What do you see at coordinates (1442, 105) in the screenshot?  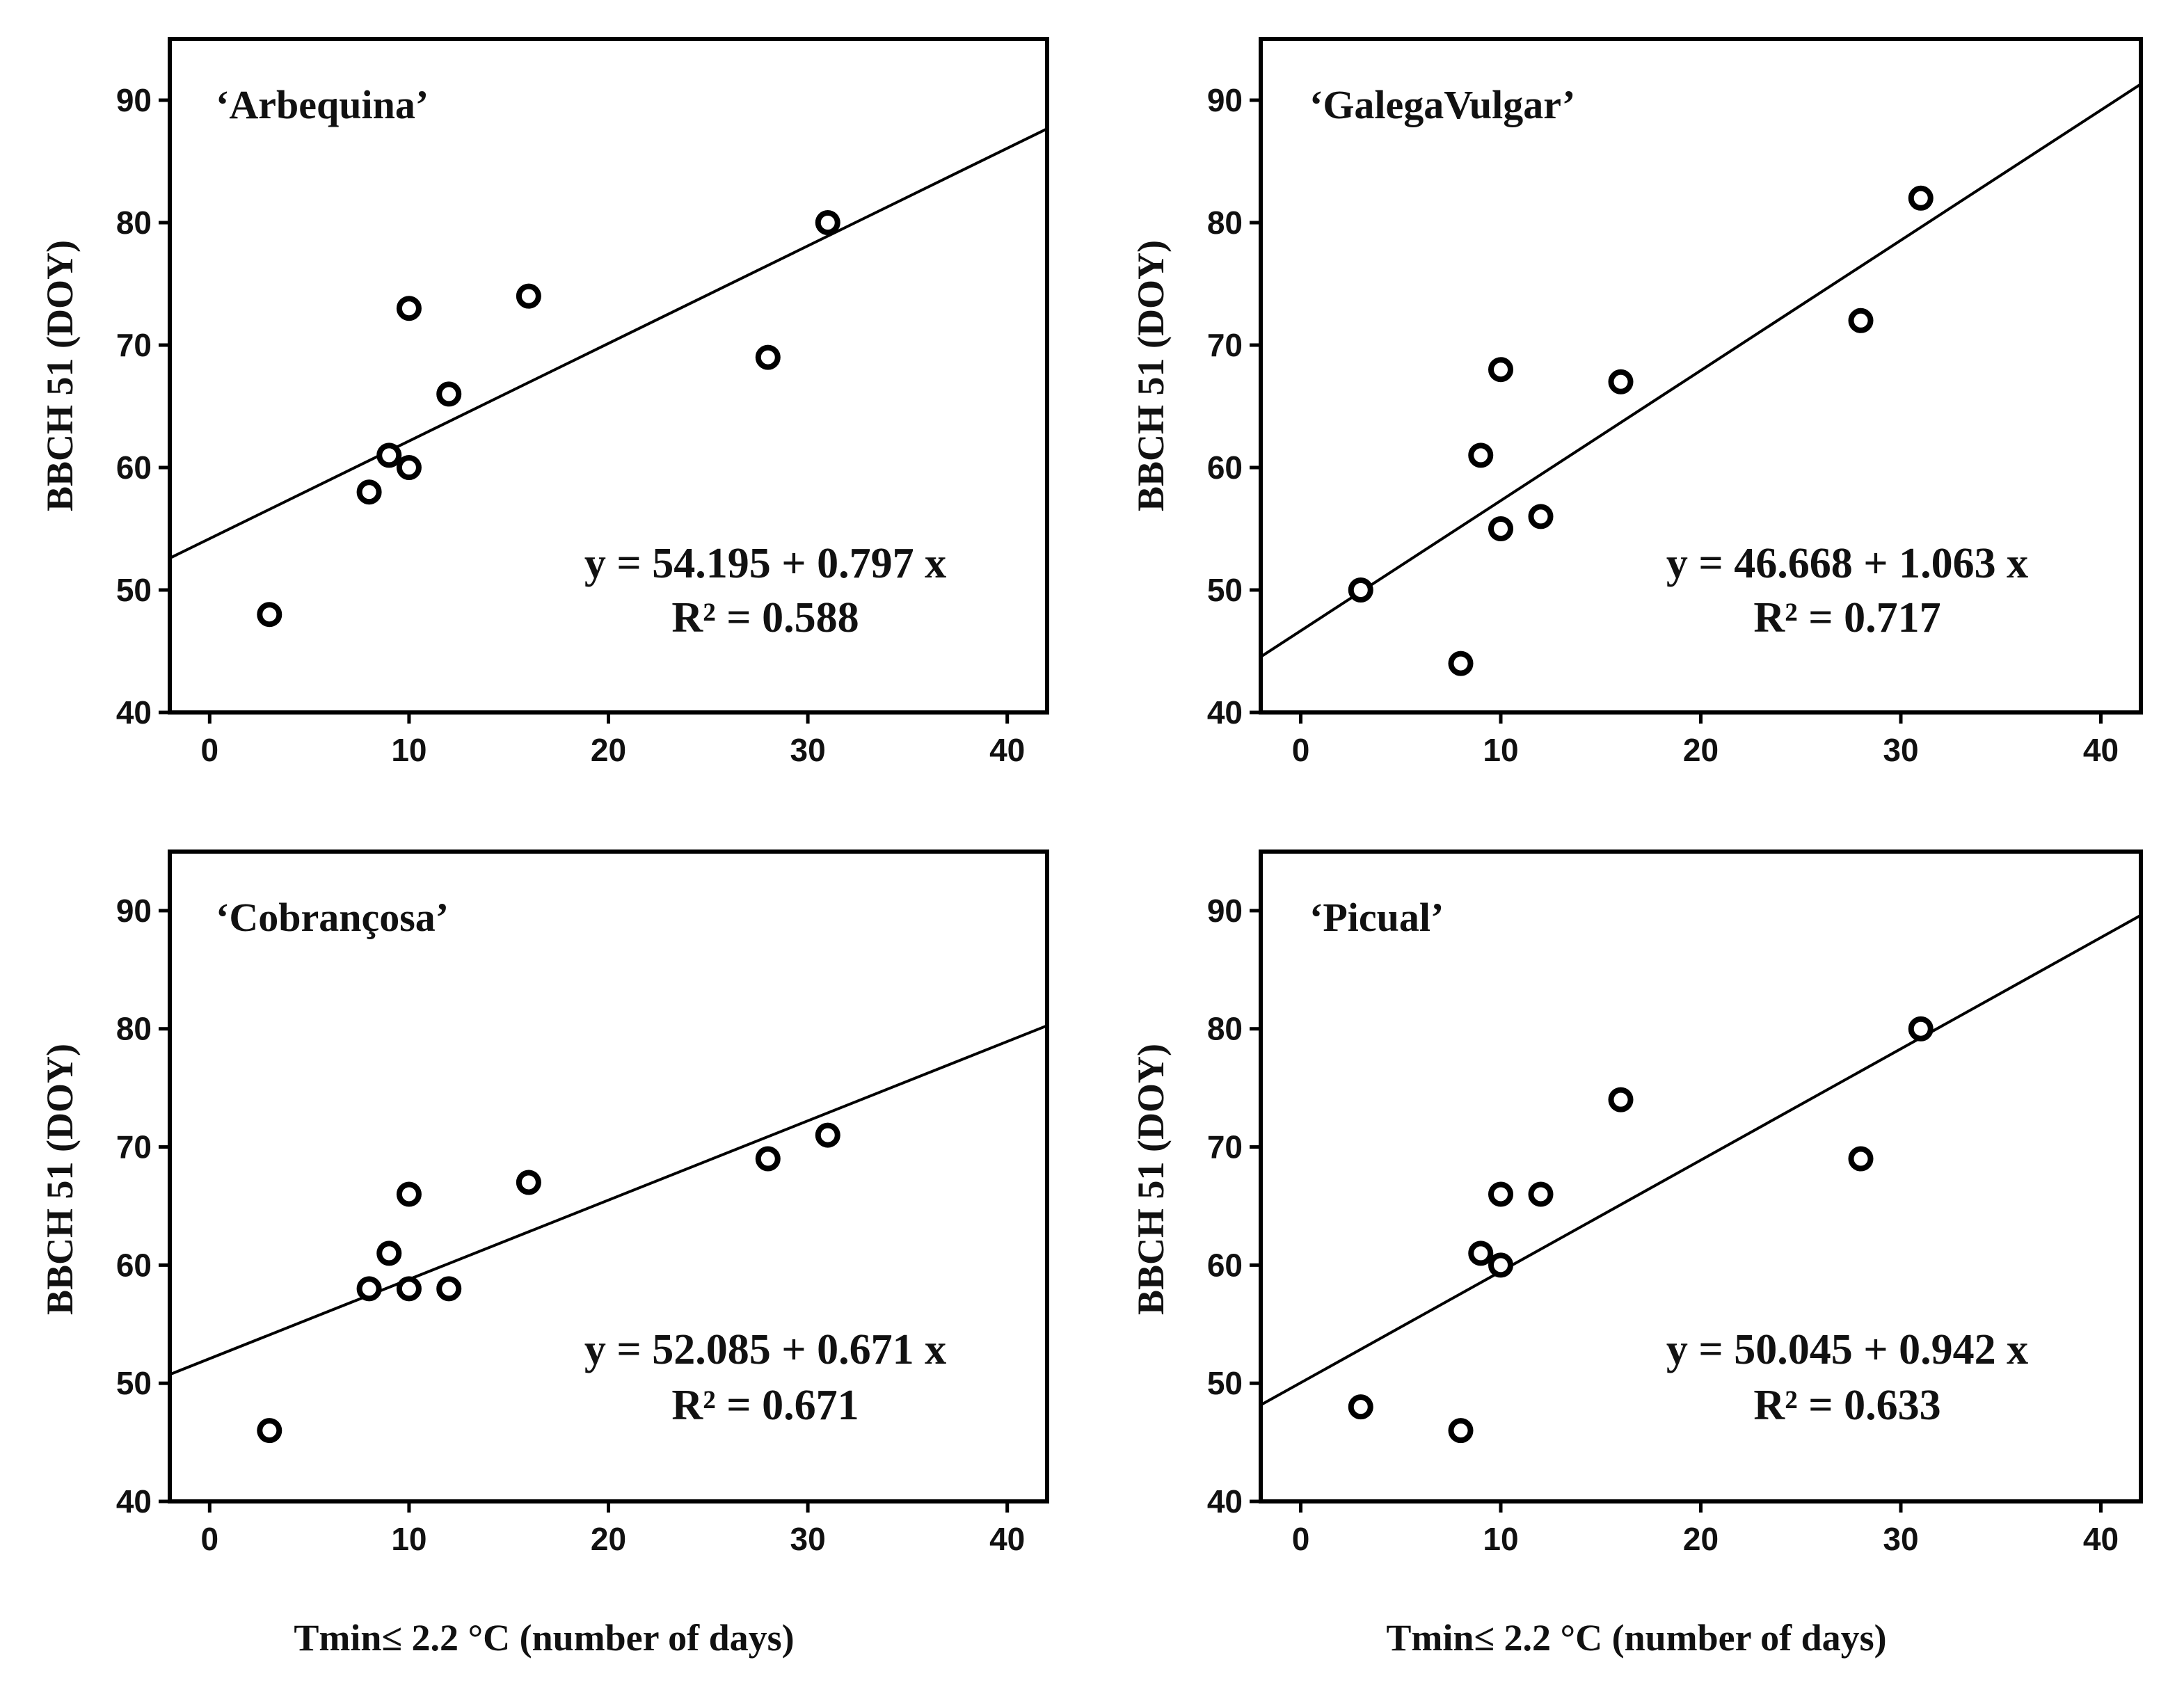 I see `panel-title: ‘GalegaVulgar’` at bounding box center [1442, 105].